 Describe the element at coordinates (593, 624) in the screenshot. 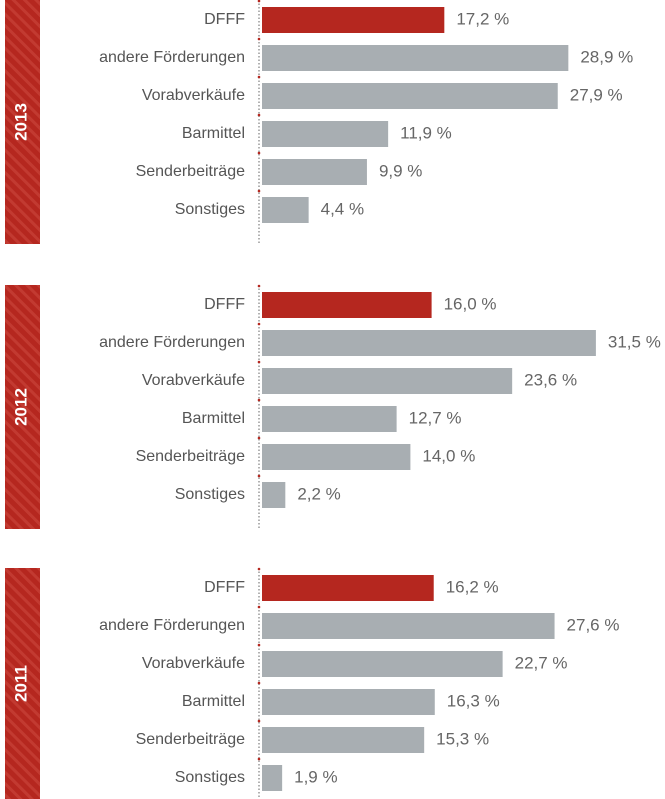

I see `value-label: 27,6 %` at that location.